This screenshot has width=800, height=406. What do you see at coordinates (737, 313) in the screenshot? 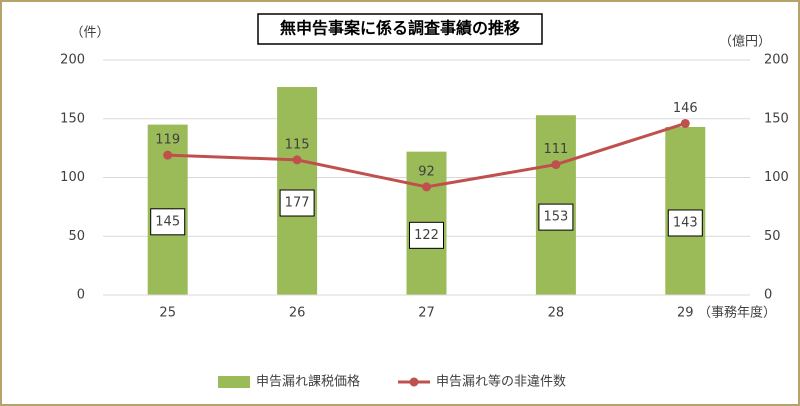
I see `x-axis-label: （事務年度）` at bounding box center [737, 313].